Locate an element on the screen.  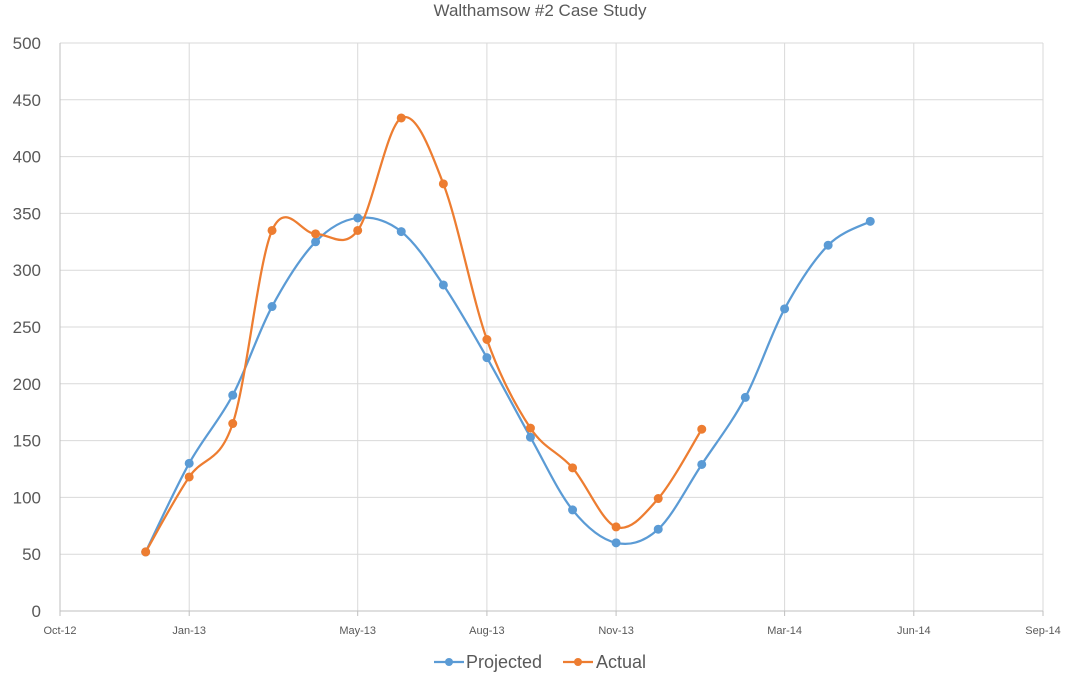
y-tick-label: 50 is located at coordinates (31, 554).